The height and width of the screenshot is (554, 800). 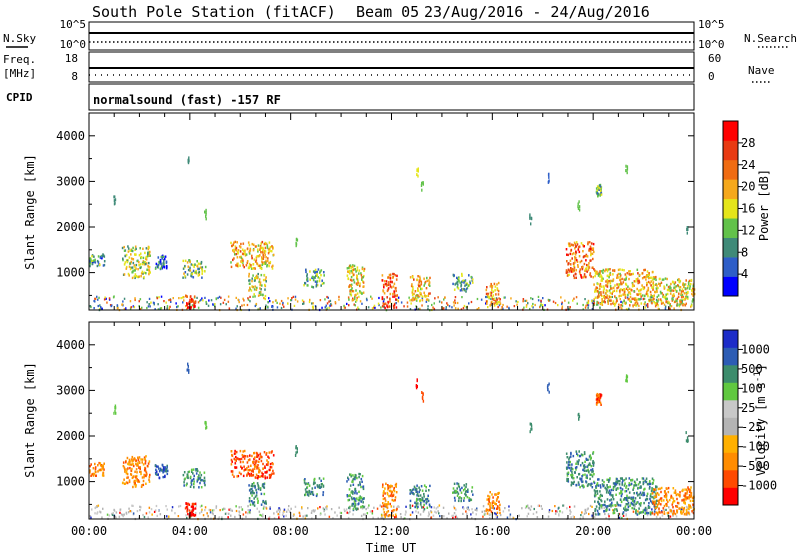 What do you see at coordinates (730, 247) in the screenshot?
I see `colorbar-cell` at bounding box center [730, 247].